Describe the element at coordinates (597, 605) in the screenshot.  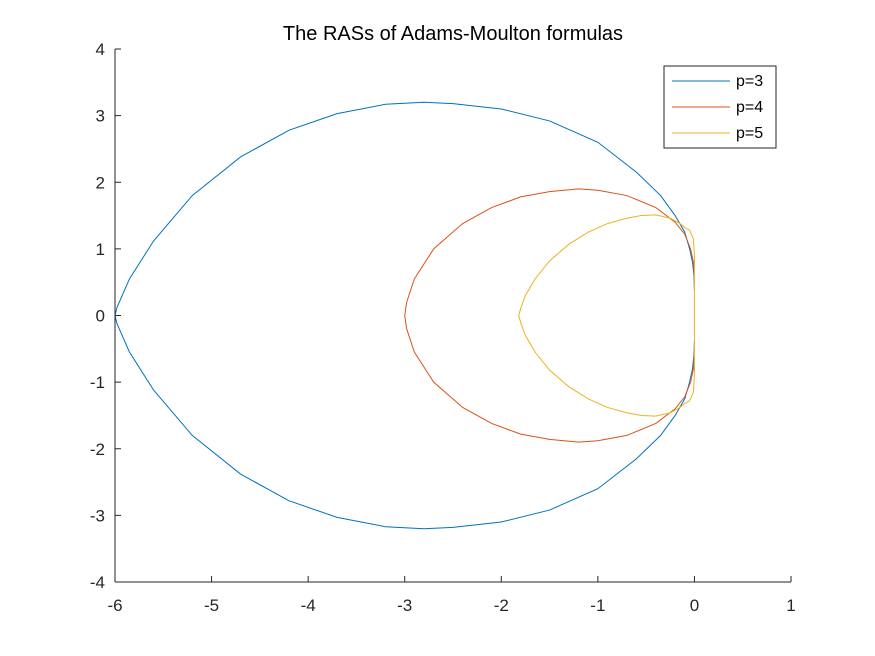
I see `x-tick-label: -1` at that location.